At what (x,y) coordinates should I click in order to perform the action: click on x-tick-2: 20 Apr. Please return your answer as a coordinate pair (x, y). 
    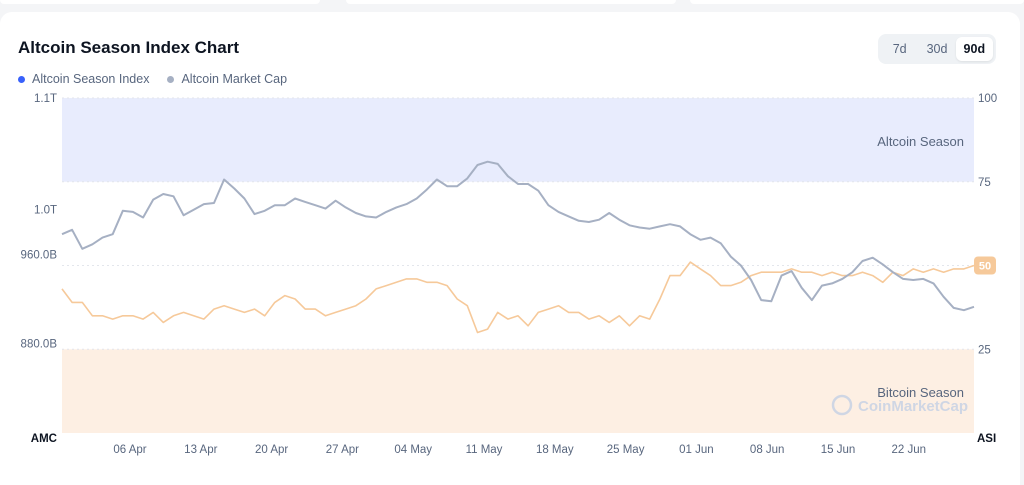
    Looking at the image, I should click on (271, 450).